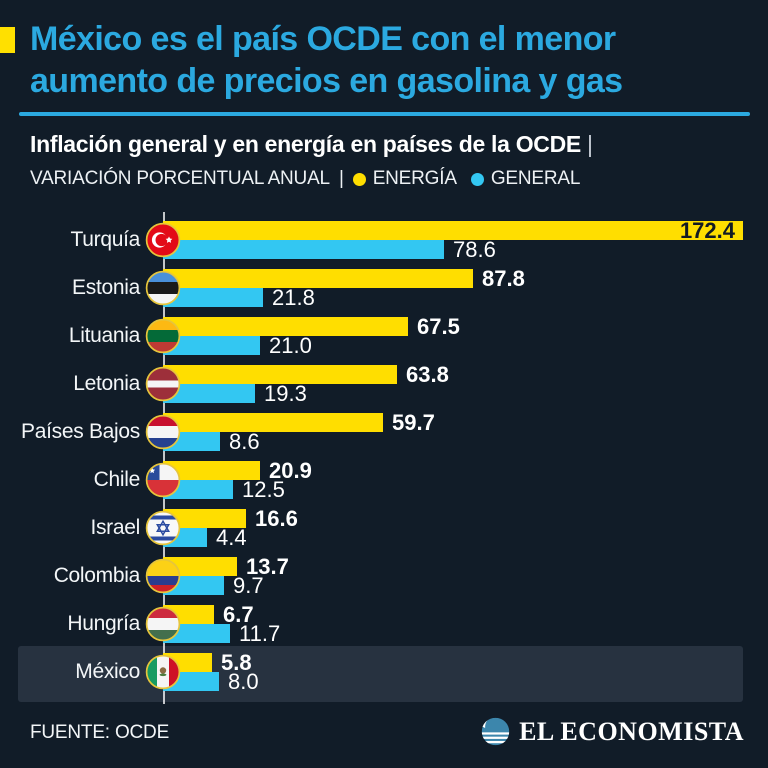 The image size is (768, 768). What do you see at coordinates (103, 623) in the screenshot?
I see `country-label: Hungría` at bounding box center [103, 623].